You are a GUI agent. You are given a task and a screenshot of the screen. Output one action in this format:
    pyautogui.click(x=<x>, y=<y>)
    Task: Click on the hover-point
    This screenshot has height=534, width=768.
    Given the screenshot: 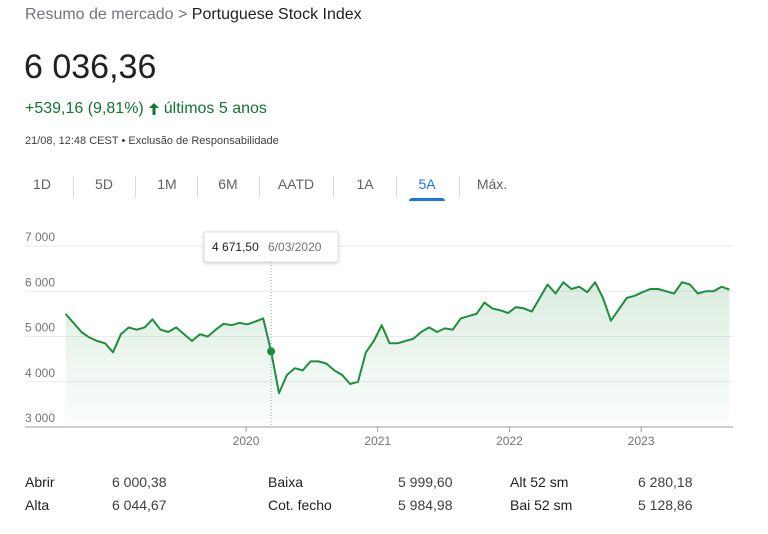 What is the action you would take?
    pyautogui.click(x=271, y=351)
    